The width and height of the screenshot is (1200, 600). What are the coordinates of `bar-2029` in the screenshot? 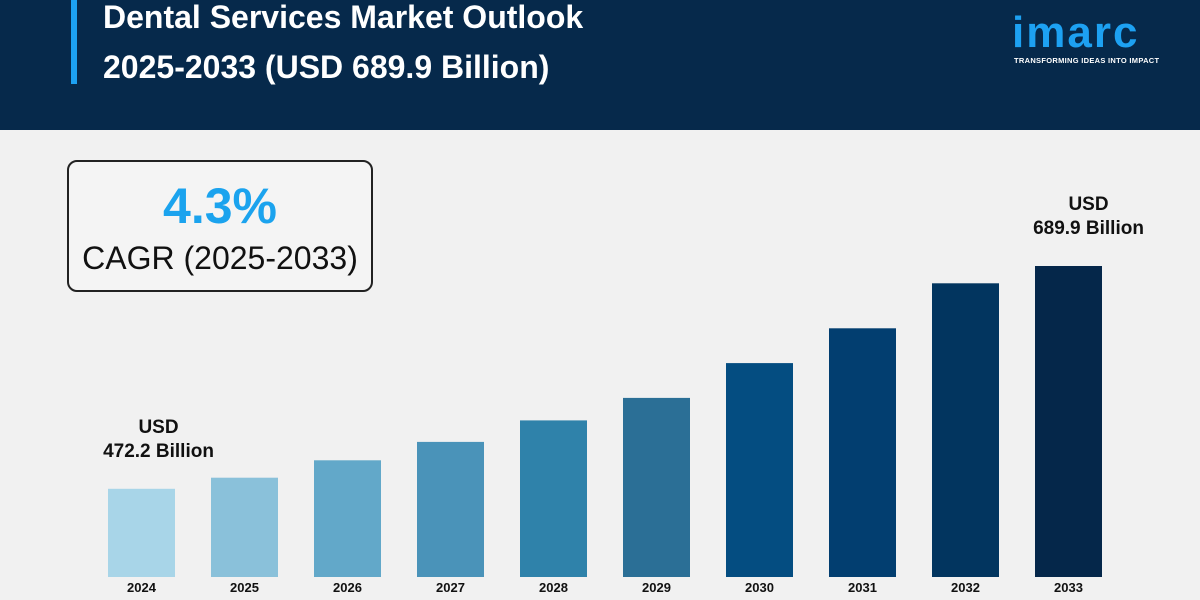 It's located at (656, 487).